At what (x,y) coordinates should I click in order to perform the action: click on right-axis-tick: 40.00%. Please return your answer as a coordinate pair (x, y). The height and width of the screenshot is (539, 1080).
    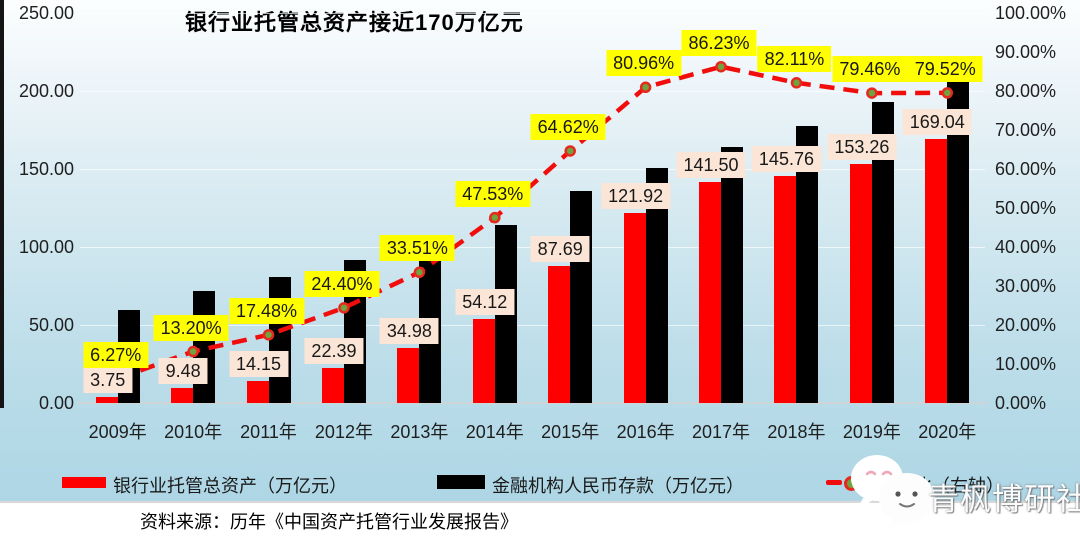
    Looking at the image, I should click on (1026, 247).